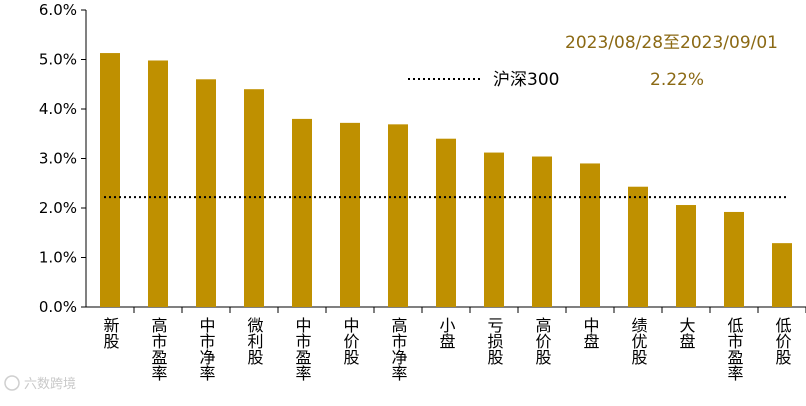 This screenshot has width=806, height=406. I want to click on legend-value: 2.22%, so click(677, 80).